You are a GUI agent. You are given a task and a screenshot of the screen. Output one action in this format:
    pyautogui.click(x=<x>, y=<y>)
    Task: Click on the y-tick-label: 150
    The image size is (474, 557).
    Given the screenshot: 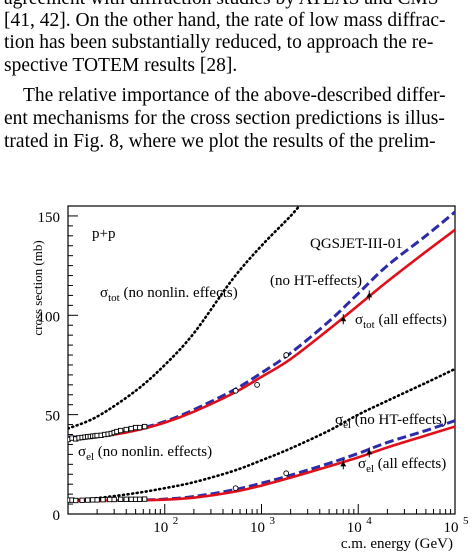 What is the action you would take?
    pyautogui.click(x=49, y=218)
    